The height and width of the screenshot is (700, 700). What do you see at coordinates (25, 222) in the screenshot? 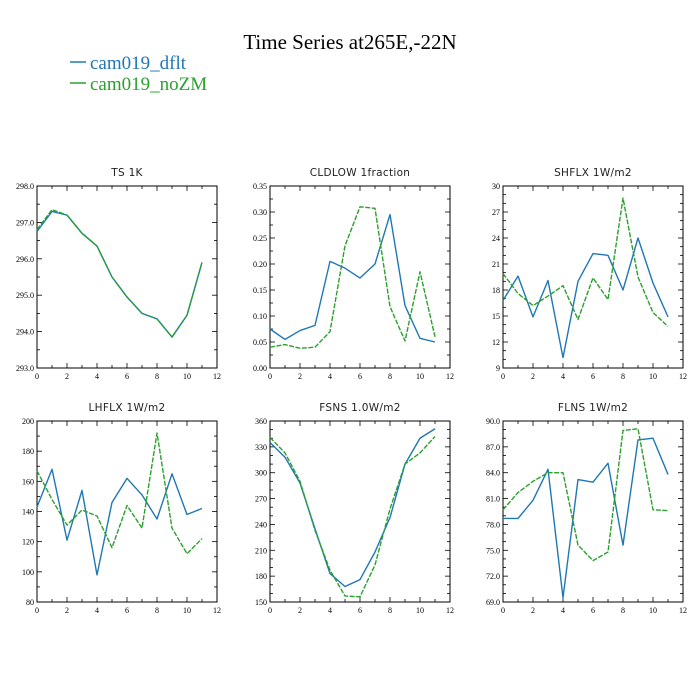
I see `y-tick-label-ts: 297.0` at bounding box center [25, 222].